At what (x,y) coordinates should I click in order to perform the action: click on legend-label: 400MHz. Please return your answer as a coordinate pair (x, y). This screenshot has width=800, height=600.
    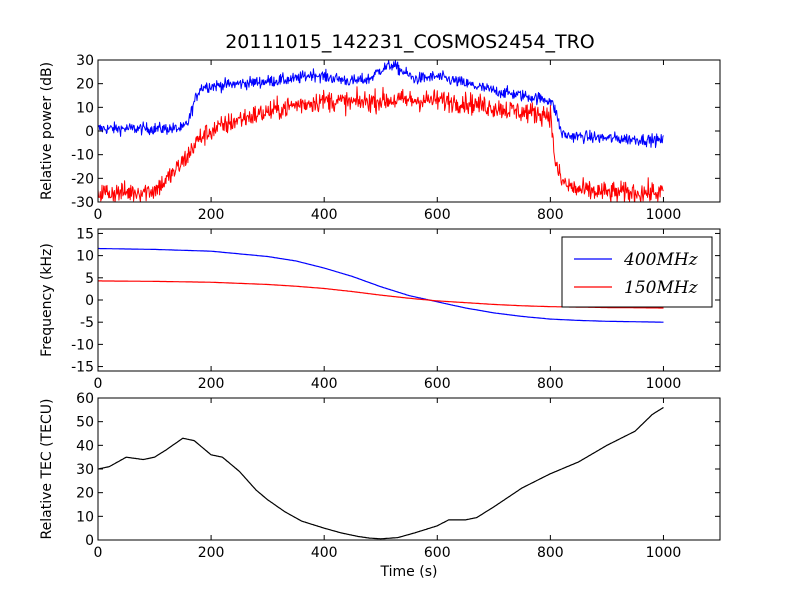
    Looking at the image, I should click on (661, 260).